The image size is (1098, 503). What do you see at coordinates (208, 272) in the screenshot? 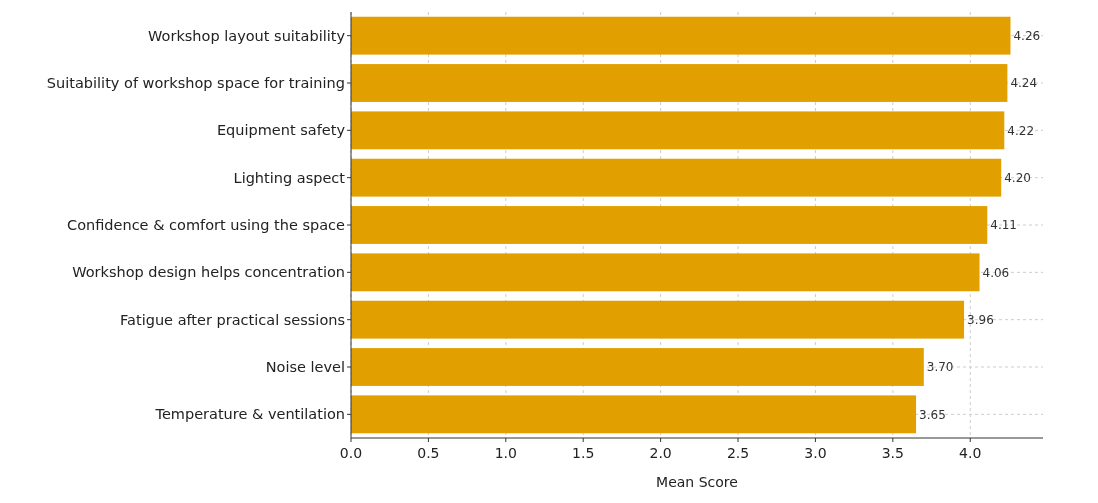
I see `y-tick-label: Workshop design helps concentration` at bounding box center [208, 272].